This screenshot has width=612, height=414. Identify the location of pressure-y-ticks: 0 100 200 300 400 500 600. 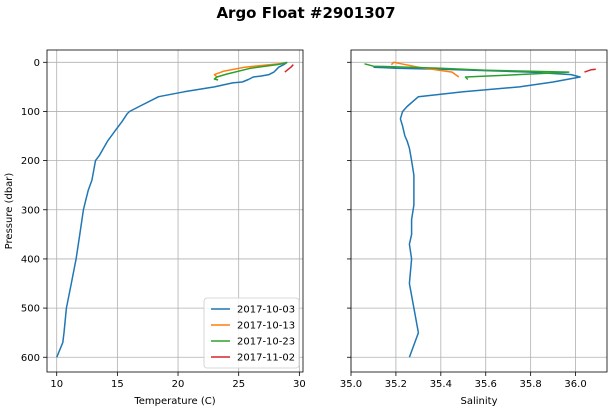
(34, 211).